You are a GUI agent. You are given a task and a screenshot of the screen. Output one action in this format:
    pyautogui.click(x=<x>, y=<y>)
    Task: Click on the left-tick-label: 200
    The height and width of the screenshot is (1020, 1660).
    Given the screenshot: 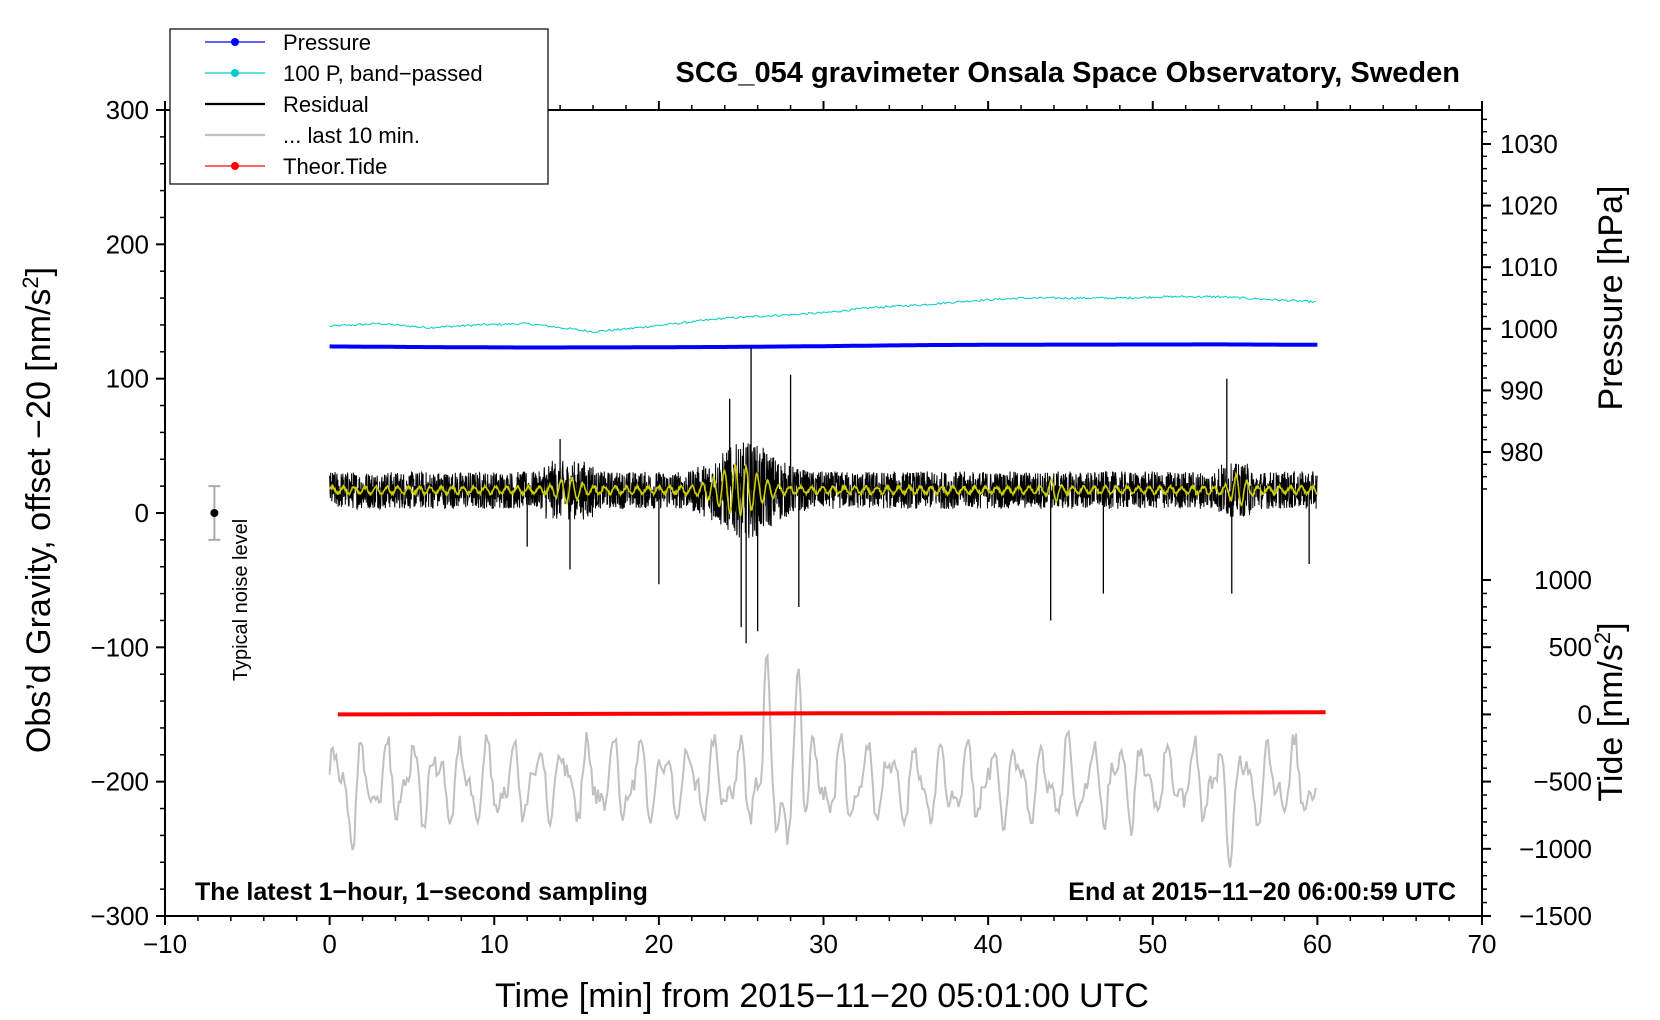 What is the action you would take?
    pyautogui.click(x=127, y=244)
    